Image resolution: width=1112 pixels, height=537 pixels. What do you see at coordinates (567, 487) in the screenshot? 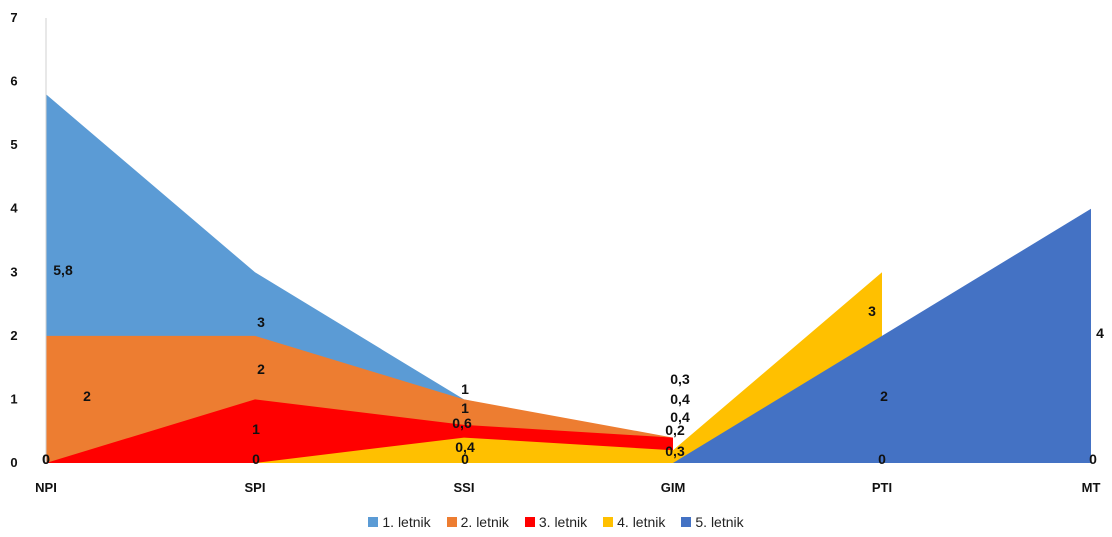
I see `x-axis-ticks: NPI SPI SSI GIM PTI MT` at bounding box center [567, 487].